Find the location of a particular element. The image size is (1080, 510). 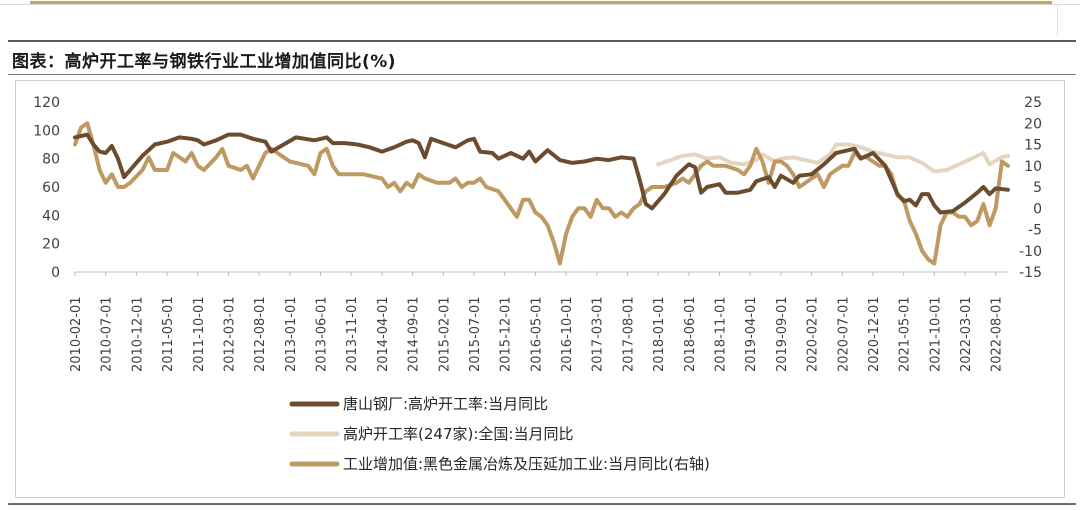

x-tick-label: 2015-02-01 is located at coordinates (444, 334).